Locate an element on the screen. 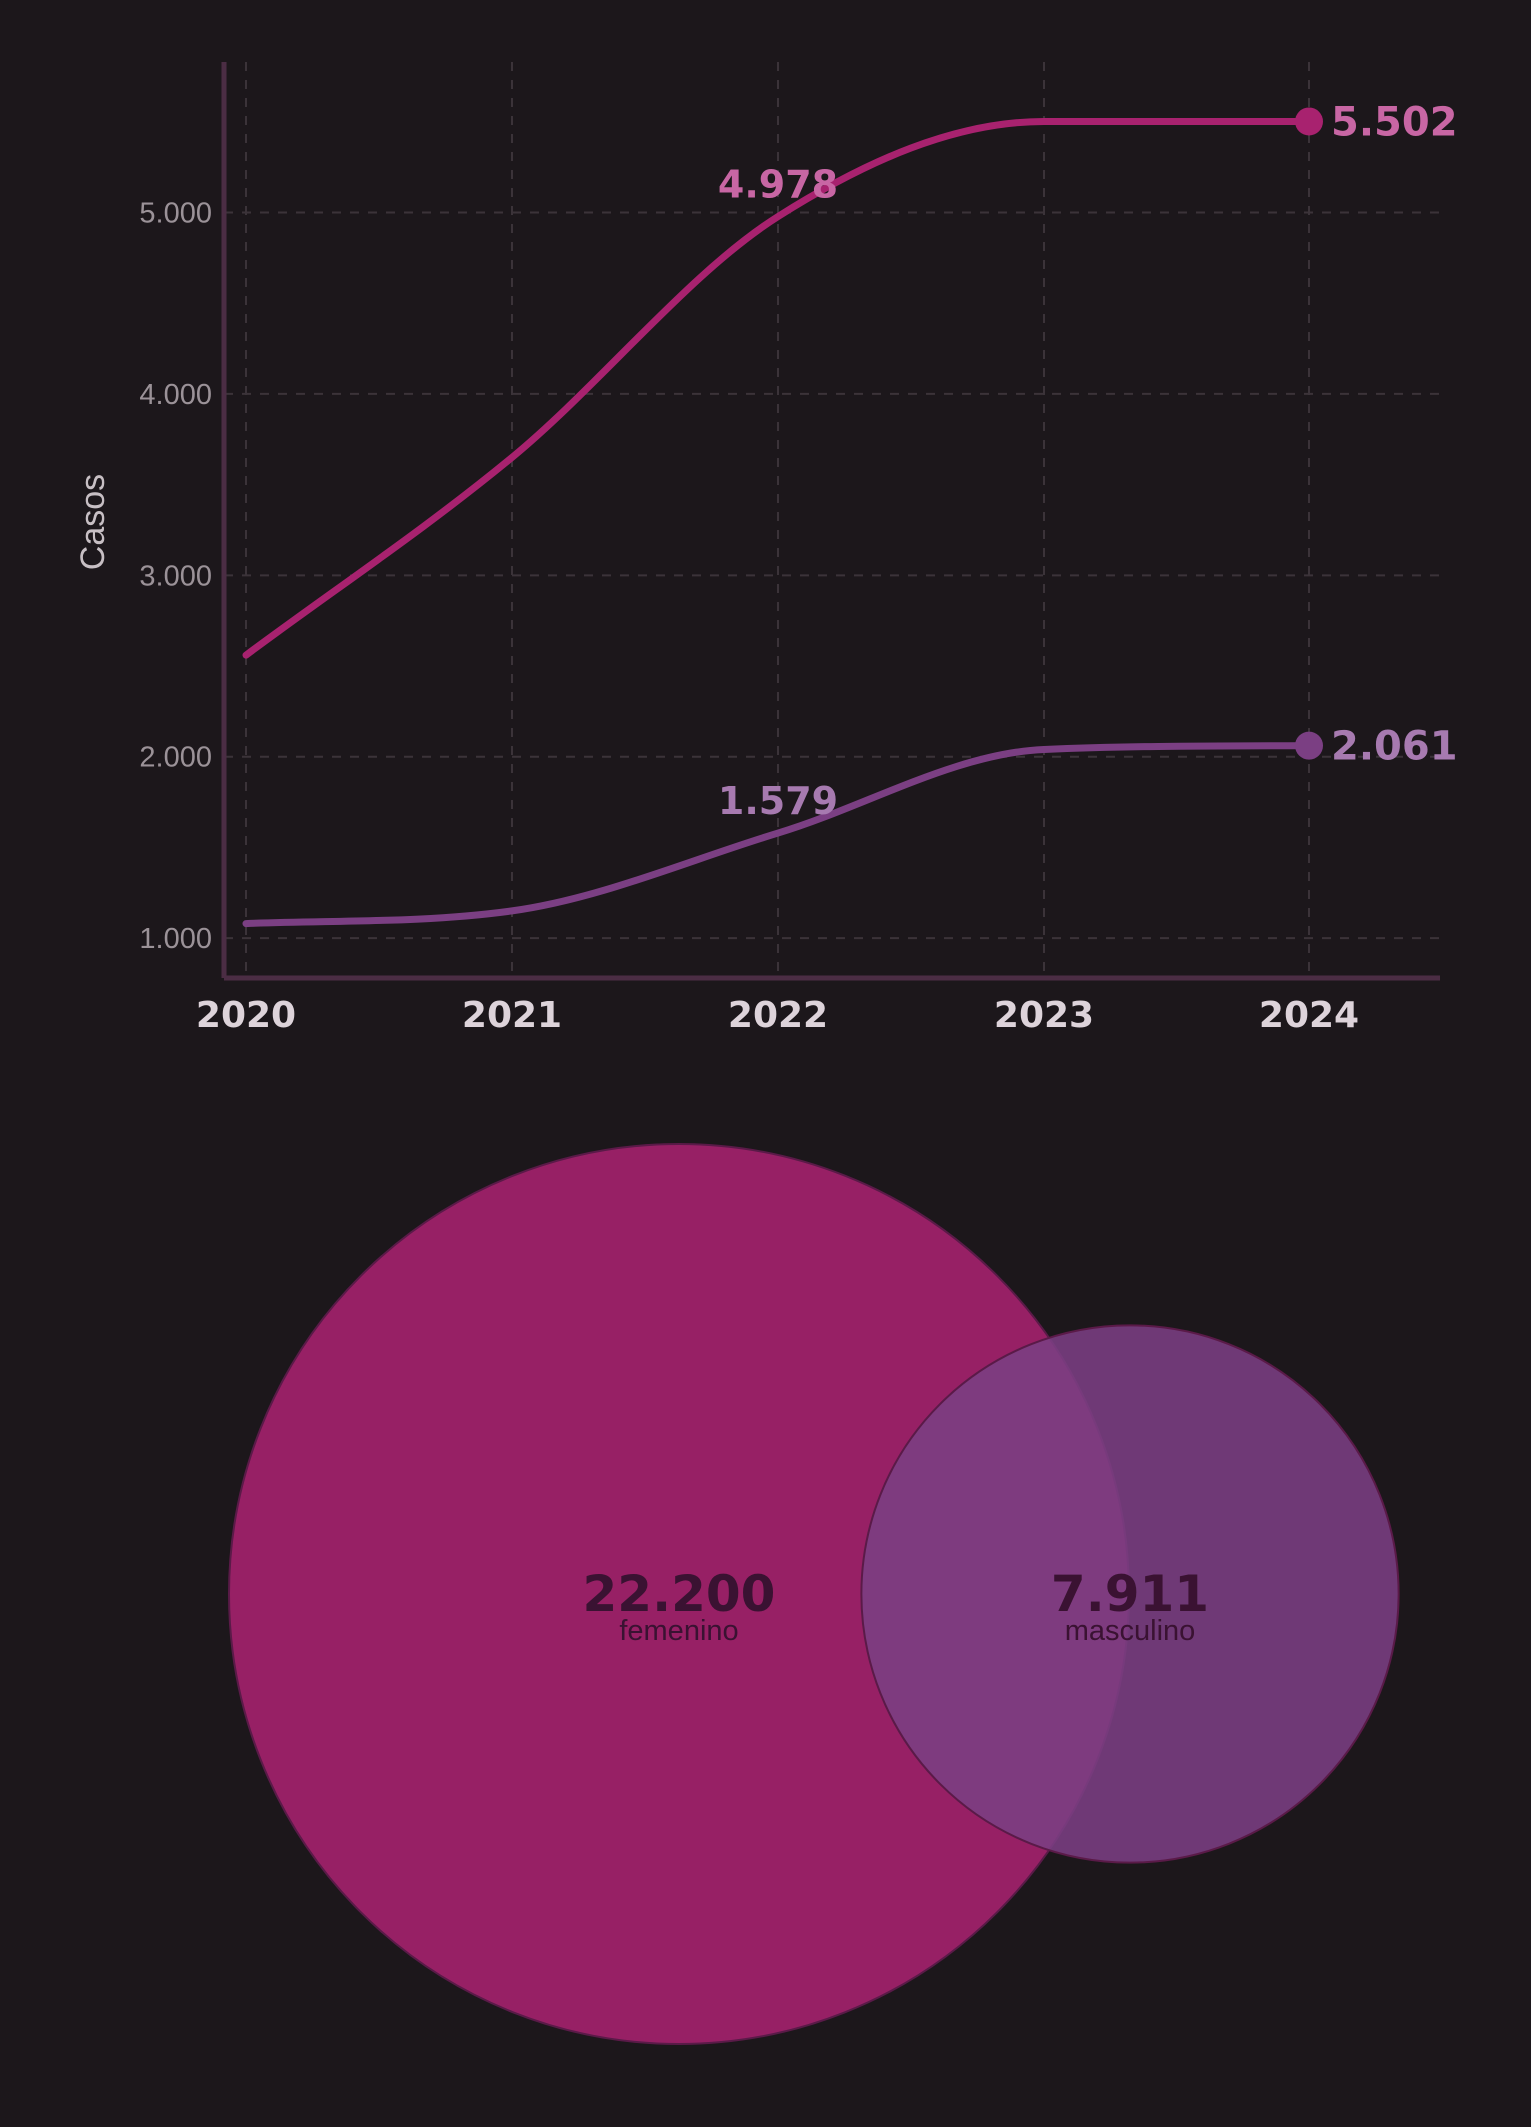 This screenshot has height=2127, width=1531. bubble-masculino is located at coordinates (1130, 1594).